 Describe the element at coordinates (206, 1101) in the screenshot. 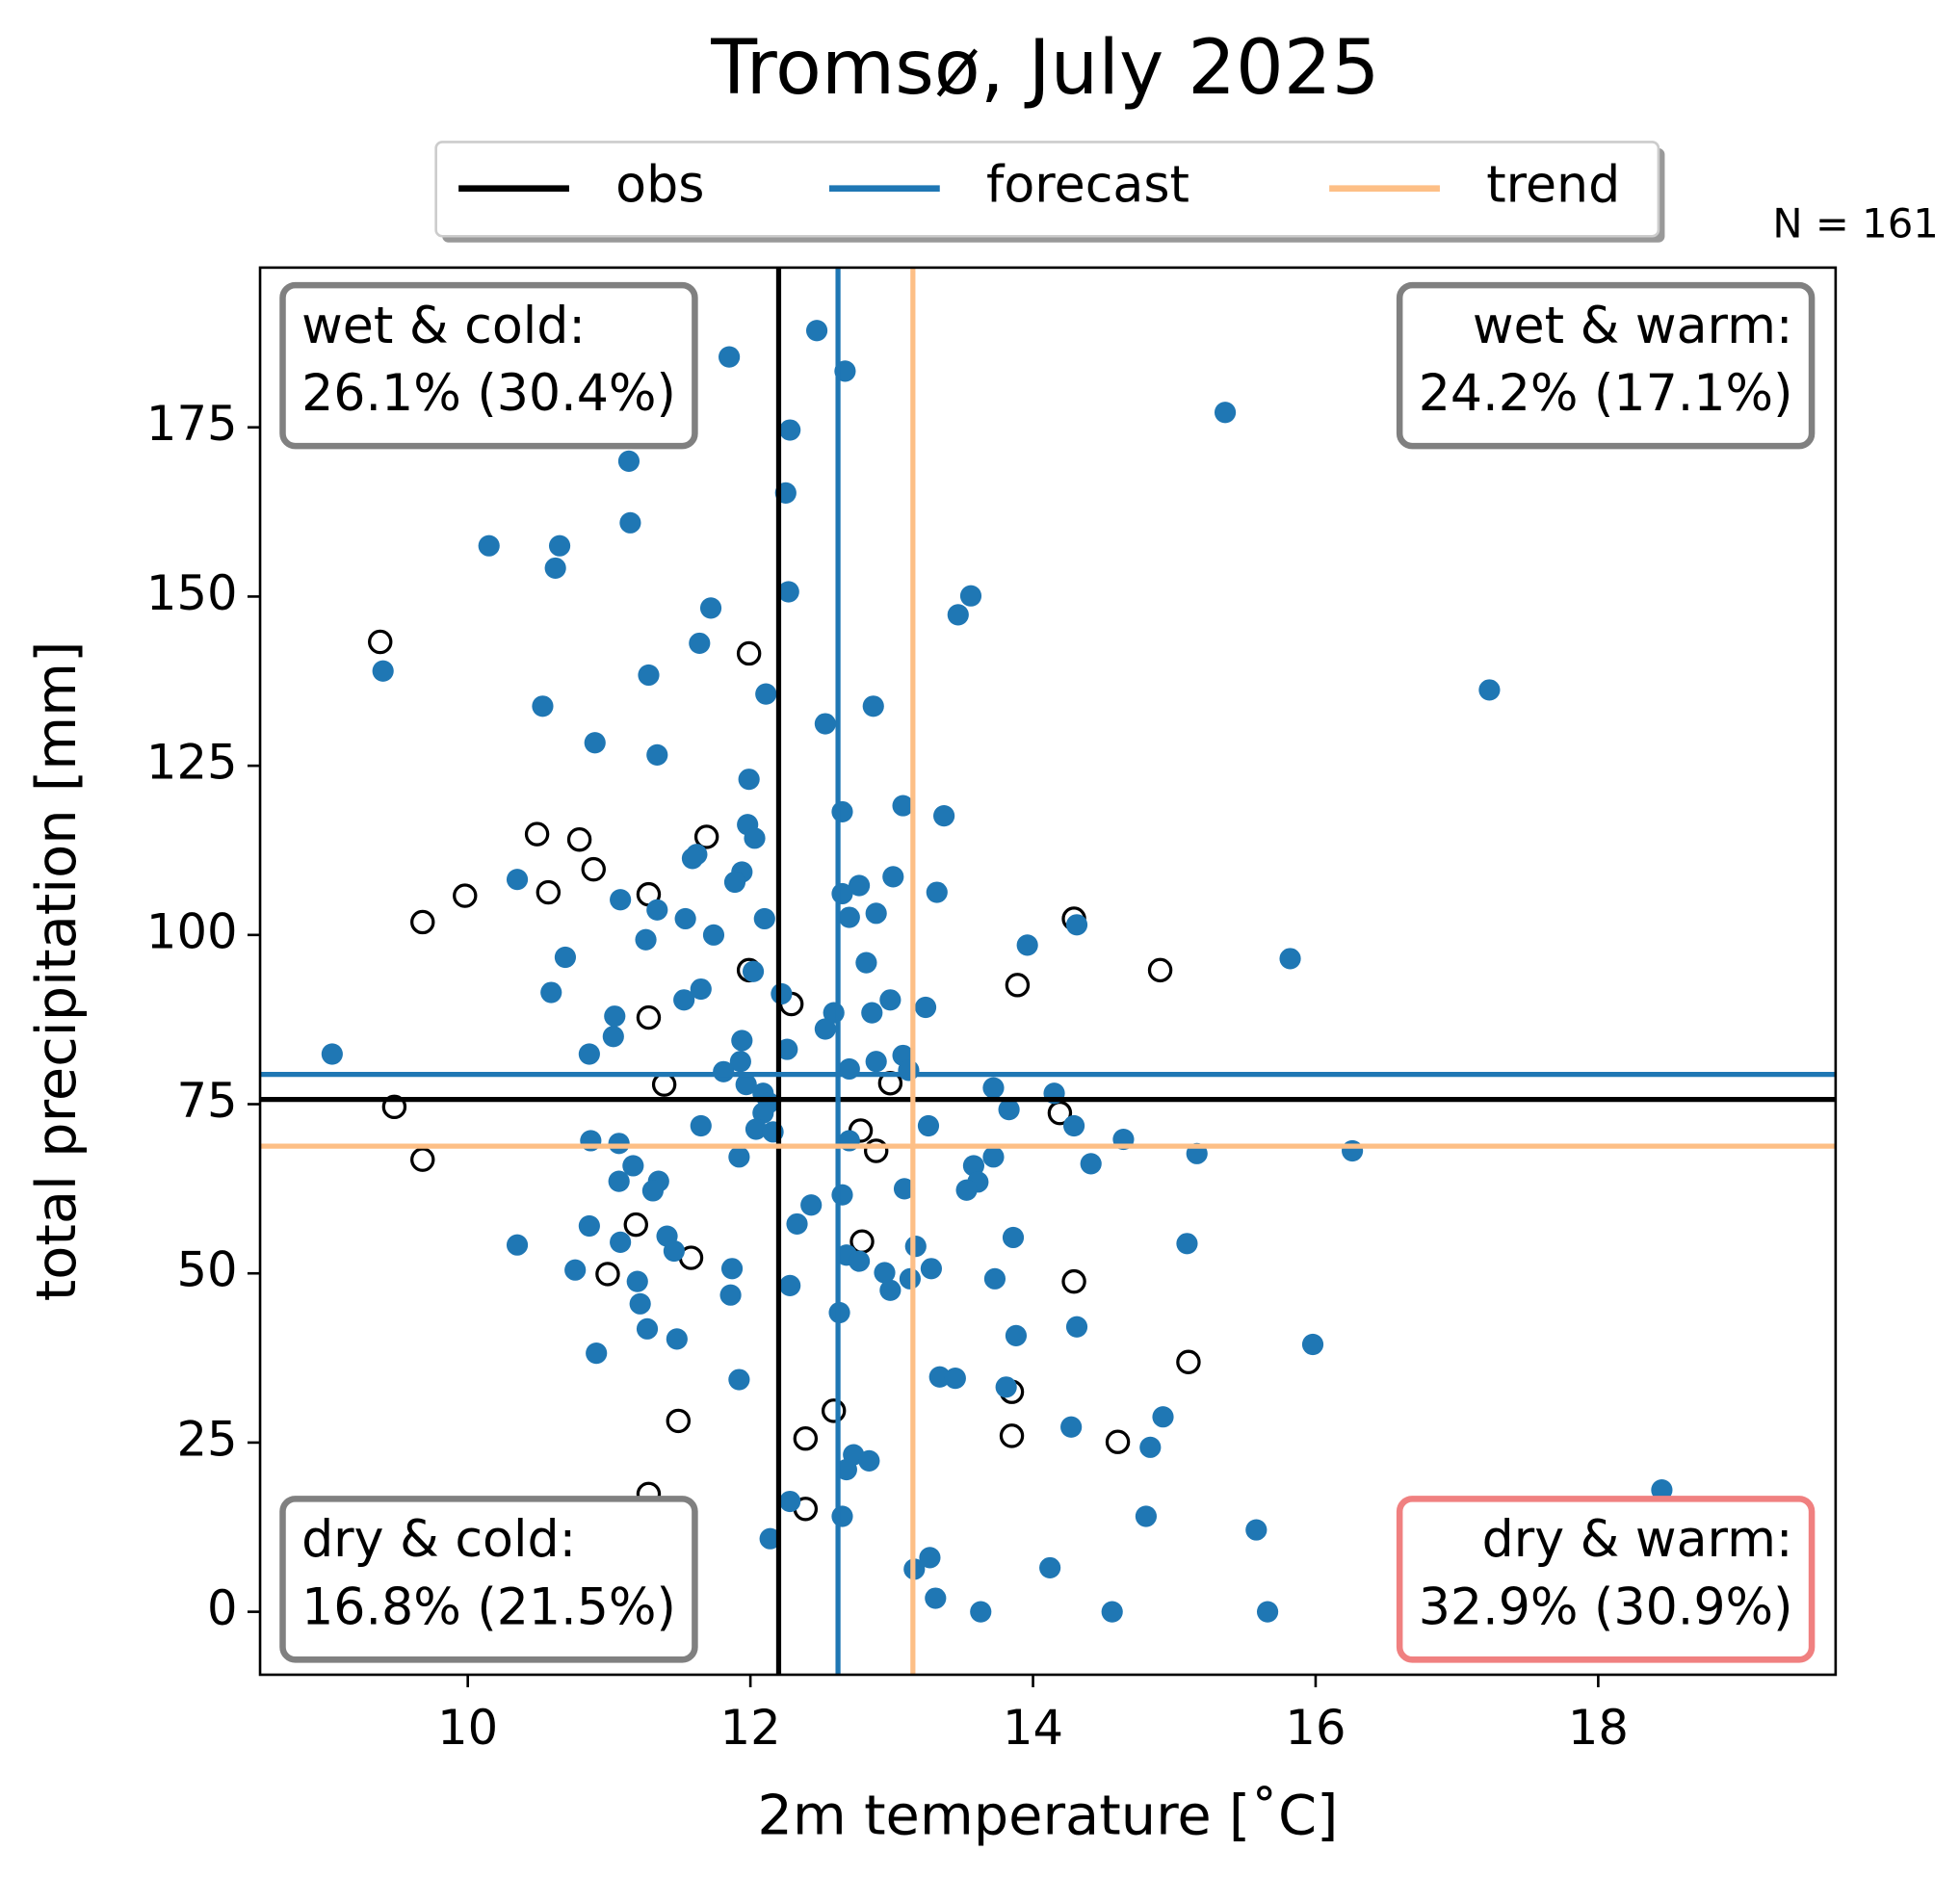

I see `y-tick-label: 75` at that location.